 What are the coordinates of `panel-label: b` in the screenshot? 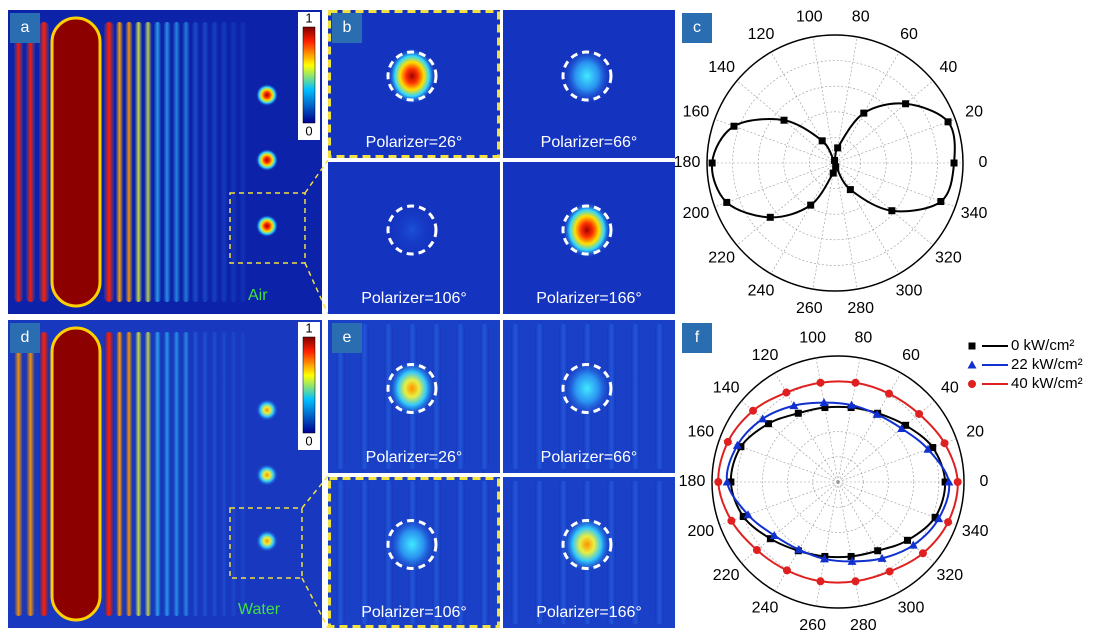 It's located at (347, 27).